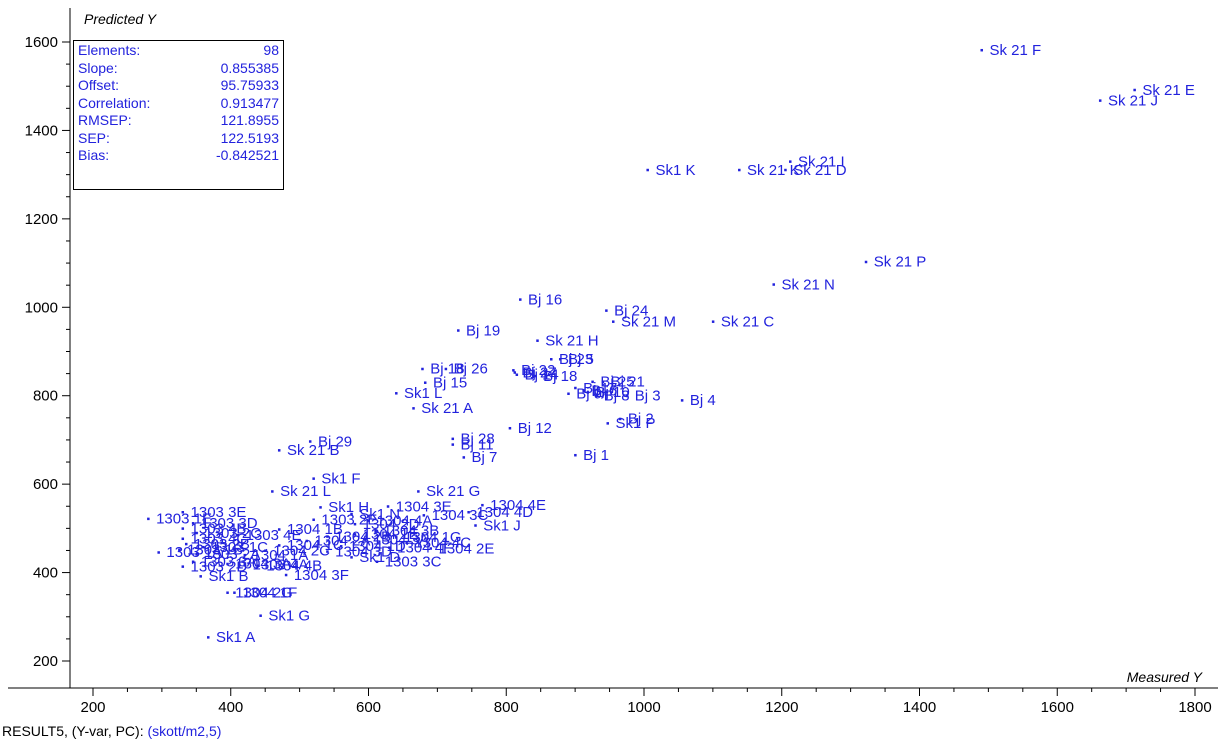 This screenshot has height=744, width=1228. Describe the element at coordinates (1133, 100) in the screenshot. I see `point-label: Sk 21 J` at that location.